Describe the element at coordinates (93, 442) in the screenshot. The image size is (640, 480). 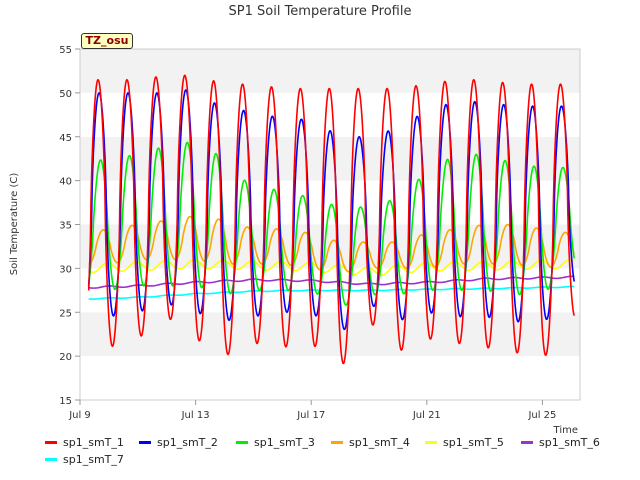
I see `legend-label: sp1_smT_1` at that location.